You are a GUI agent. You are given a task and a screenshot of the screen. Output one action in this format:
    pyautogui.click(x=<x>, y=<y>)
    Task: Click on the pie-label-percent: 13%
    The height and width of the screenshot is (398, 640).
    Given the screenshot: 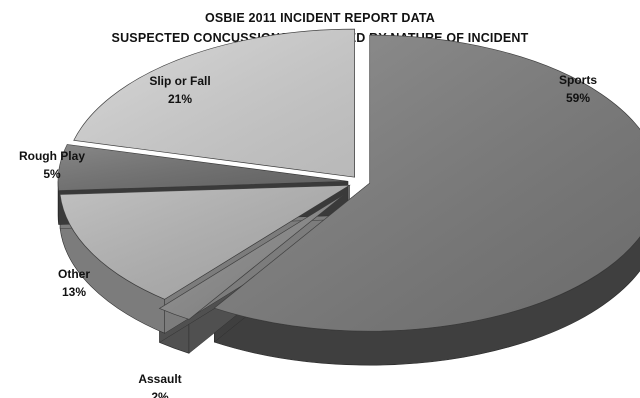 What is the action you would take?
    pyautogui.click(x=74, y=292)
    